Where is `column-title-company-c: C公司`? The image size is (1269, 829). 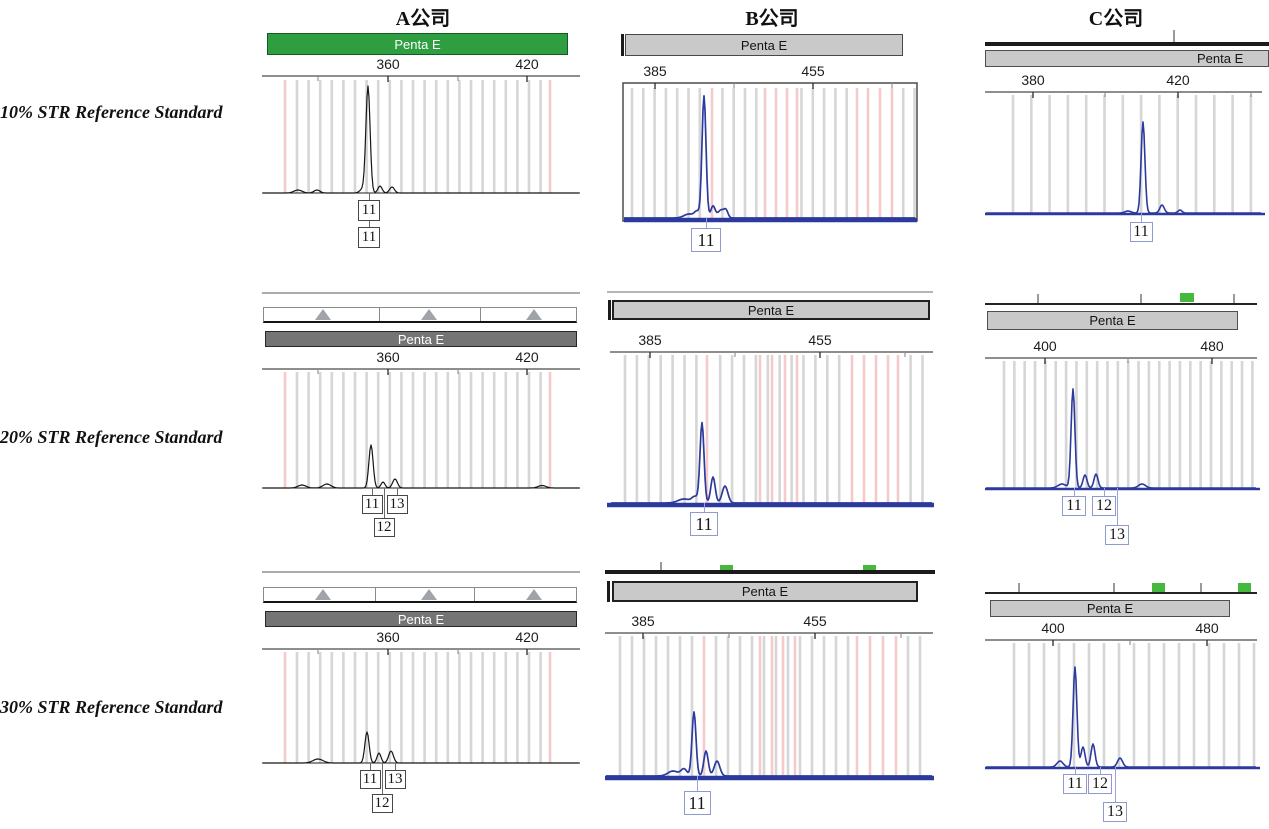 column-title-company-c: C公司 is located at coordinates (1116, 19).